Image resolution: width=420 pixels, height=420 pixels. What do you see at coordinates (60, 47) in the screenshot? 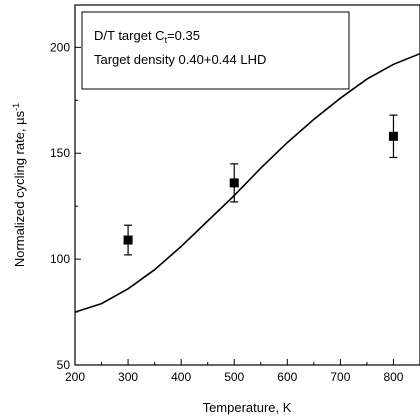
I see `y-tick-label: 200` at bounding box center [60, 47].